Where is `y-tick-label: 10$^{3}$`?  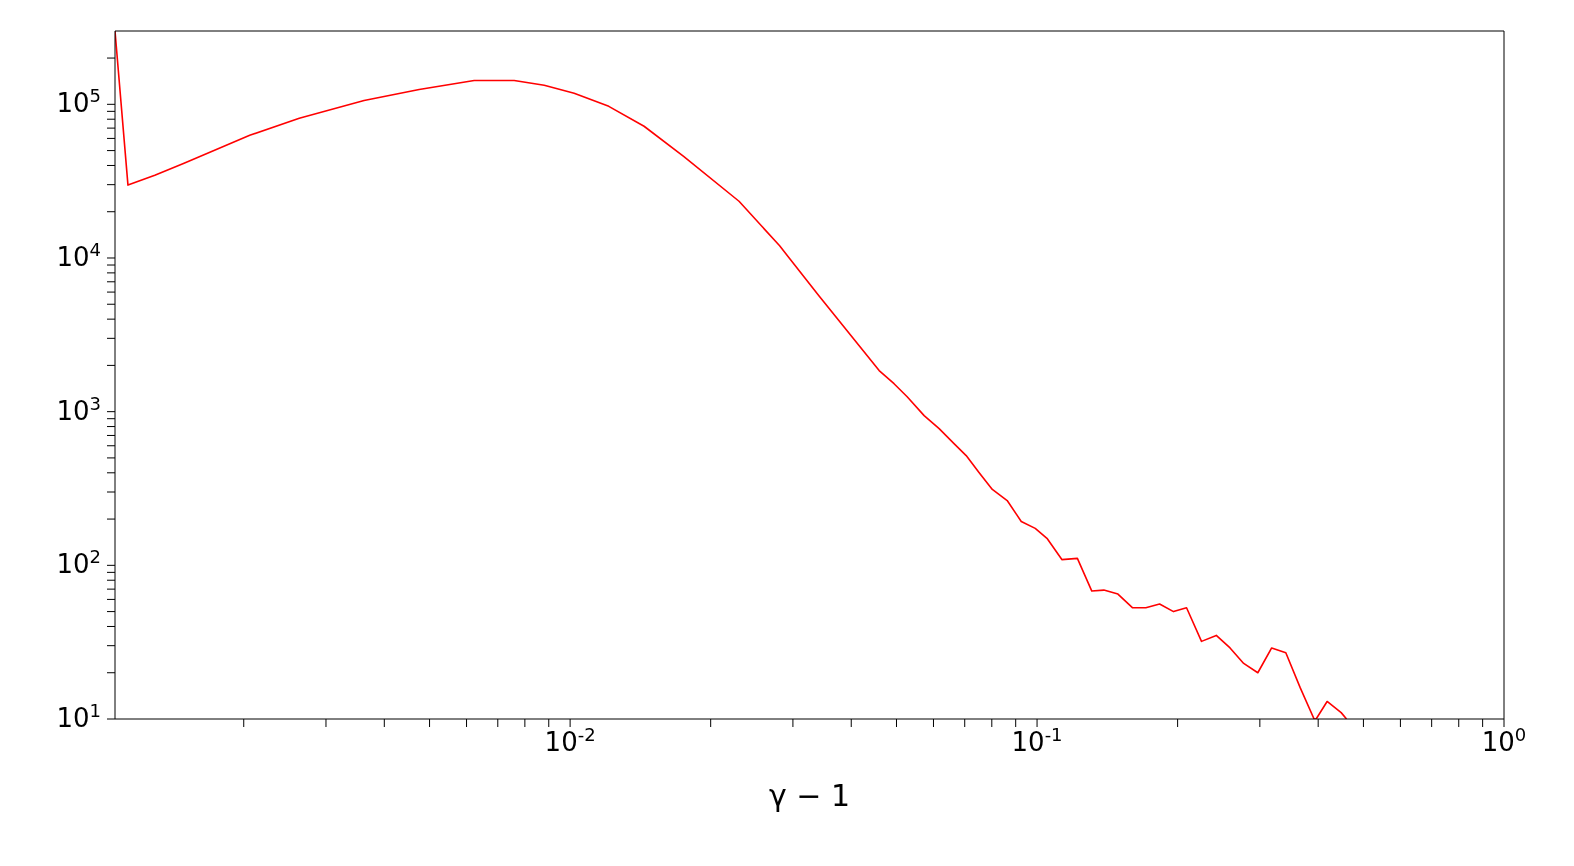 y-tick-label: 10$^{3}$ is located at coordinates (78, 409).